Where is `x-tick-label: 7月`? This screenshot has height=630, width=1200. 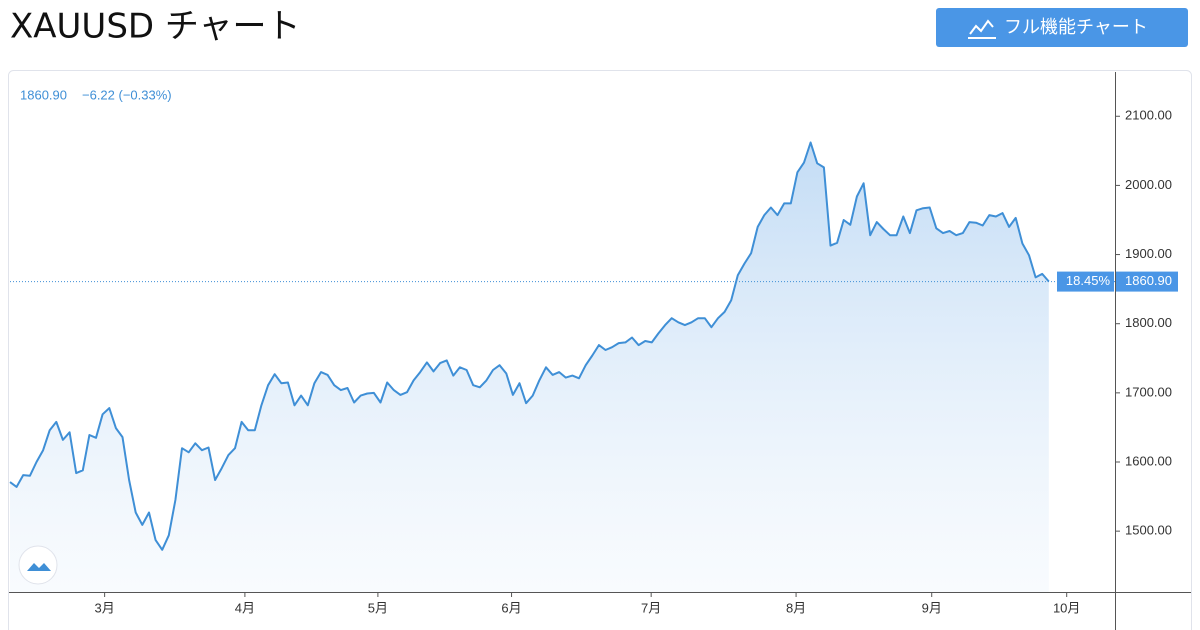 x-tick-label: 7月 is located at coordinates (651, 607).